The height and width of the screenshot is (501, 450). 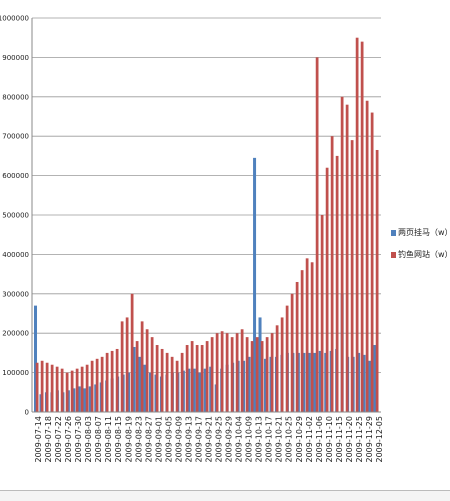 I want to click on y-tick-label: 0, so click(x=27, y=413).